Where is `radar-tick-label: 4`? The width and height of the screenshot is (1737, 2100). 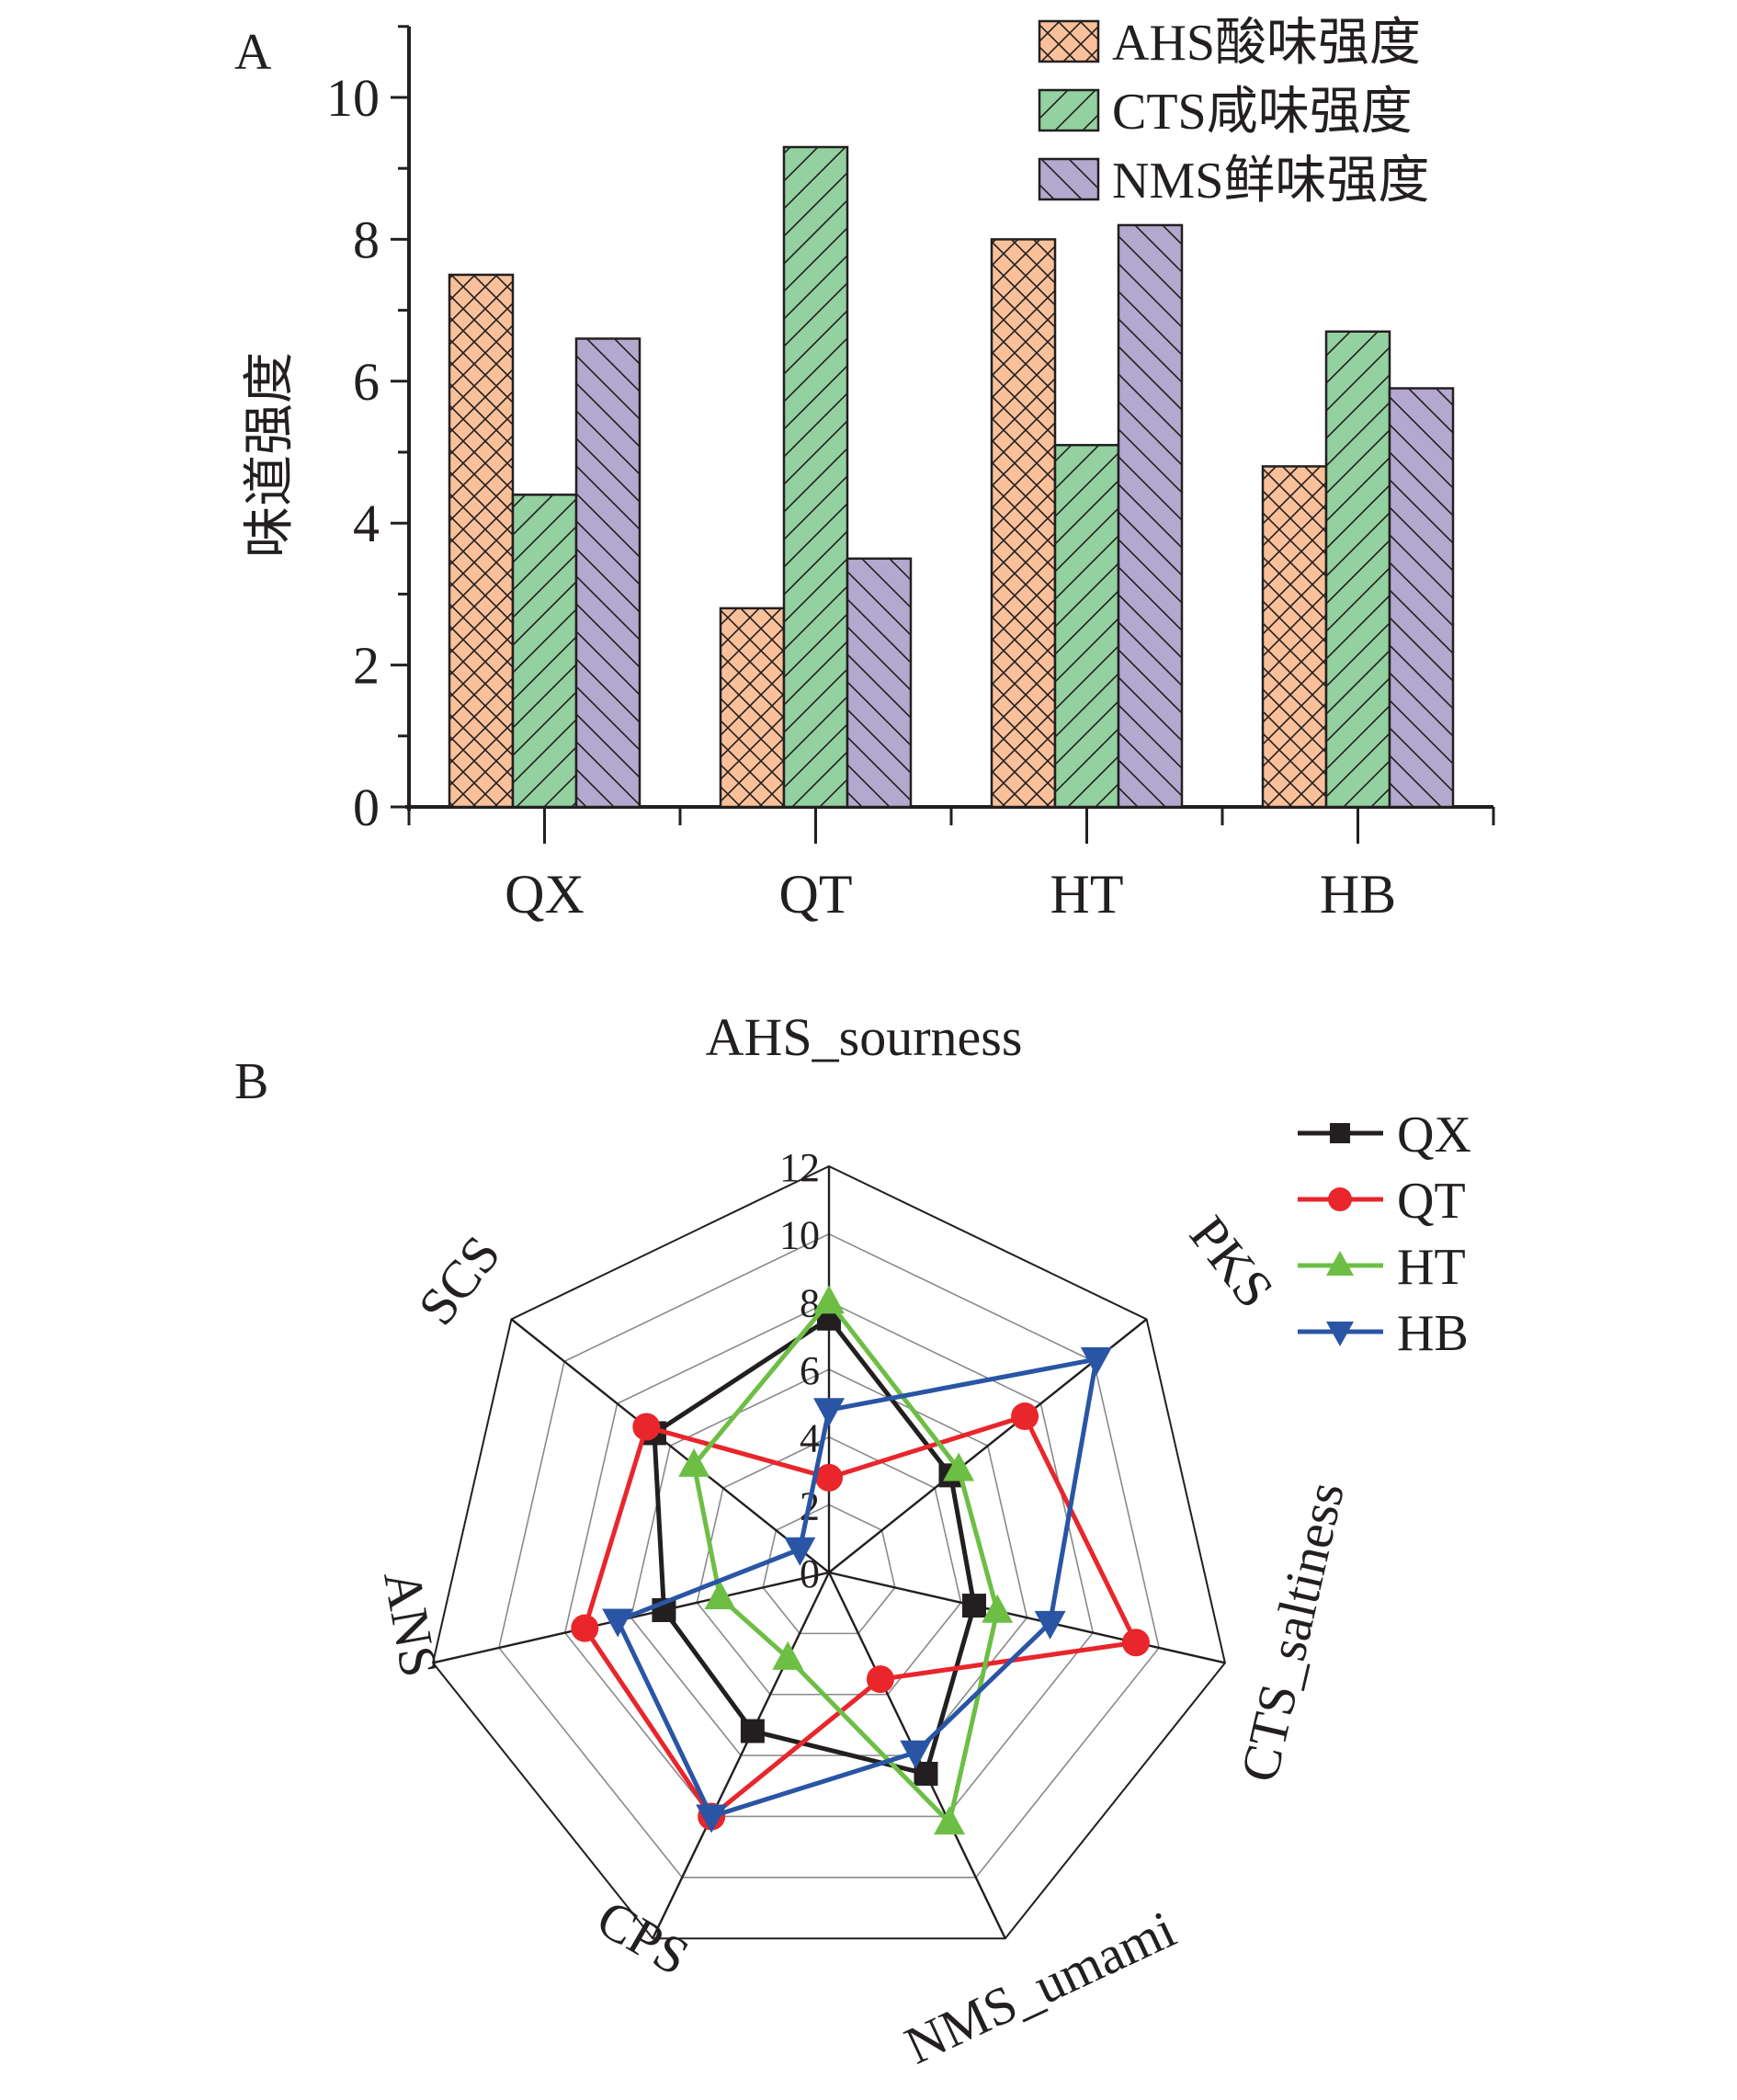
radar-tick-label: 4 is located at coordinates (810, 1438).